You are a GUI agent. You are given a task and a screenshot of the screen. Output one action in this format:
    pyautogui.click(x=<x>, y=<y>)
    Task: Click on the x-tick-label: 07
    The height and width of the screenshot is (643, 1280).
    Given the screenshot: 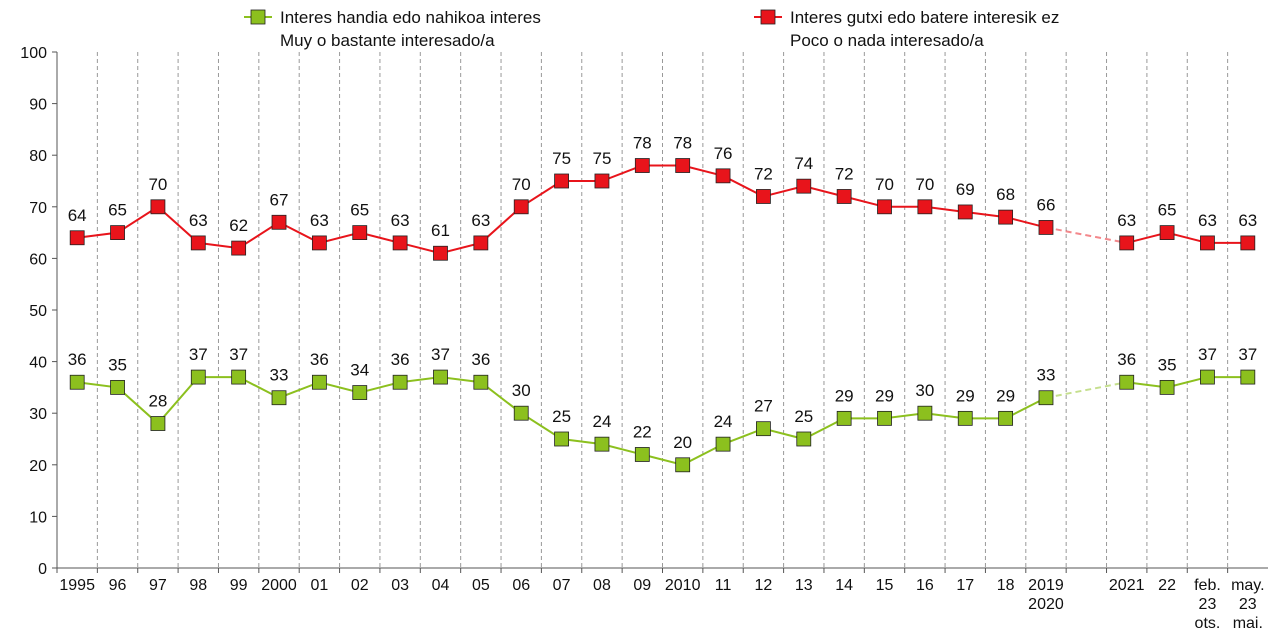 What is the action you would take?
    pyautogui.click(x=562, y=585)
    